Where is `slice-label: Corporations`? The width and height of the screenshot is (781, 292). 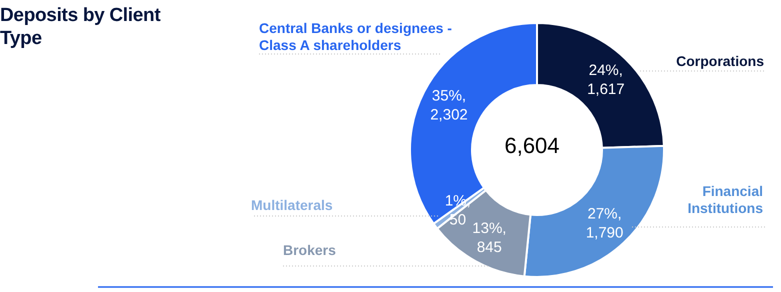 slice-label: Corporations is located at coordinates (720, 61).